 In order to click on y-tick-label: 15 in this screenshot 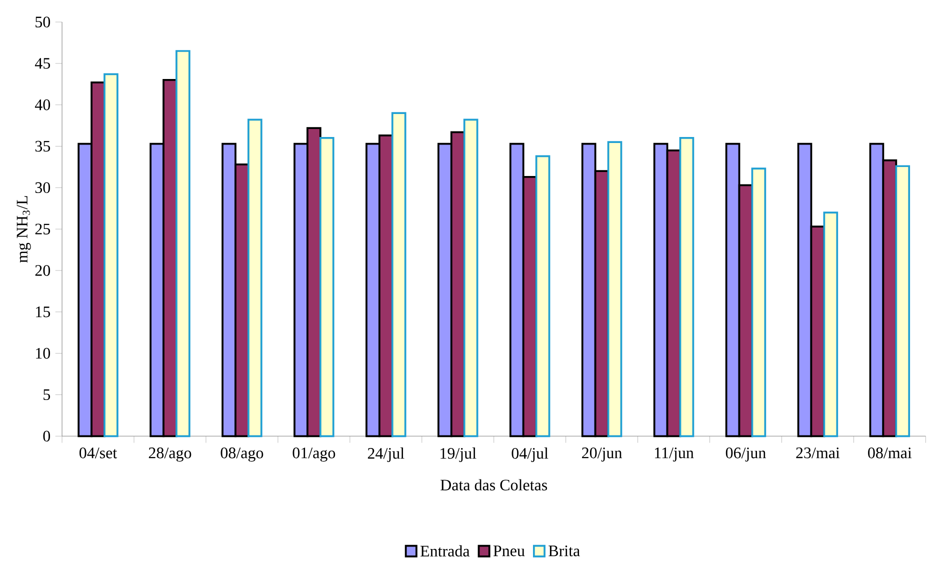, I will do `click(43, 312)`.